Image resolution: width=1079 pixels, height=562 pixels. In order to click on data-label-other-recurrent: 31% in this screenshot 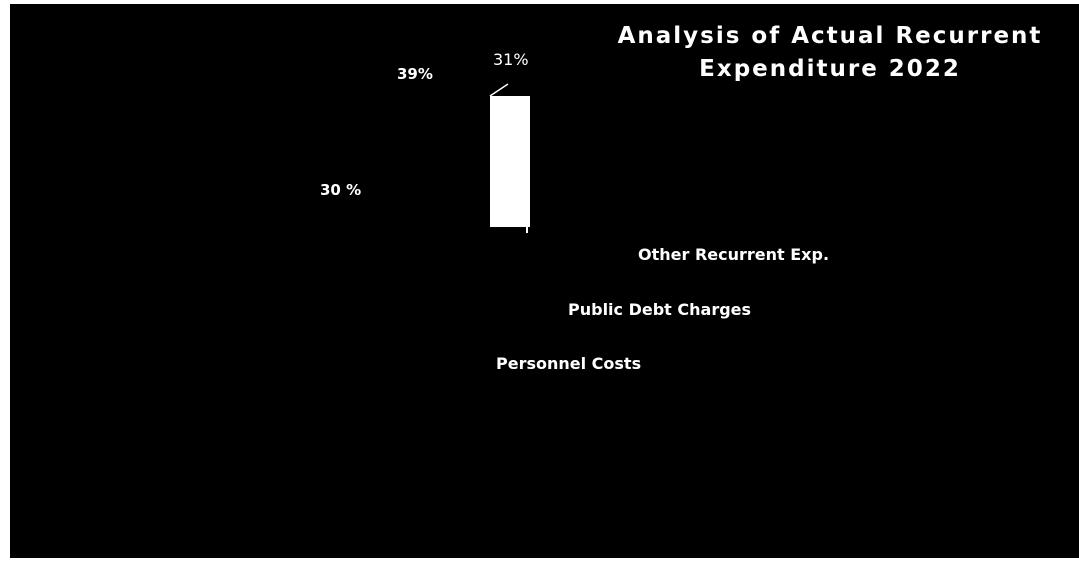, I will do `click(511, 59)`.